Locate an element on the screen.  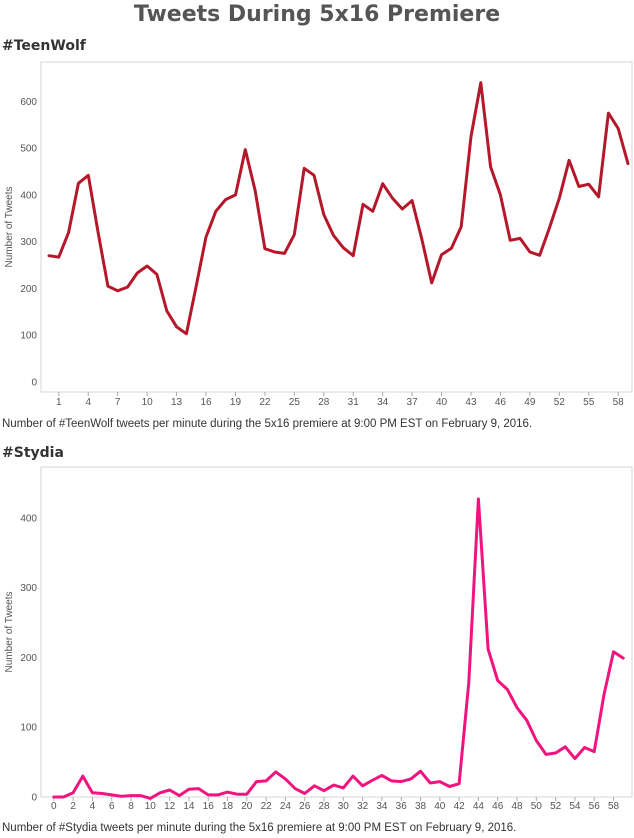
x-tick-label: 18 is located at coordinates (228, 806).